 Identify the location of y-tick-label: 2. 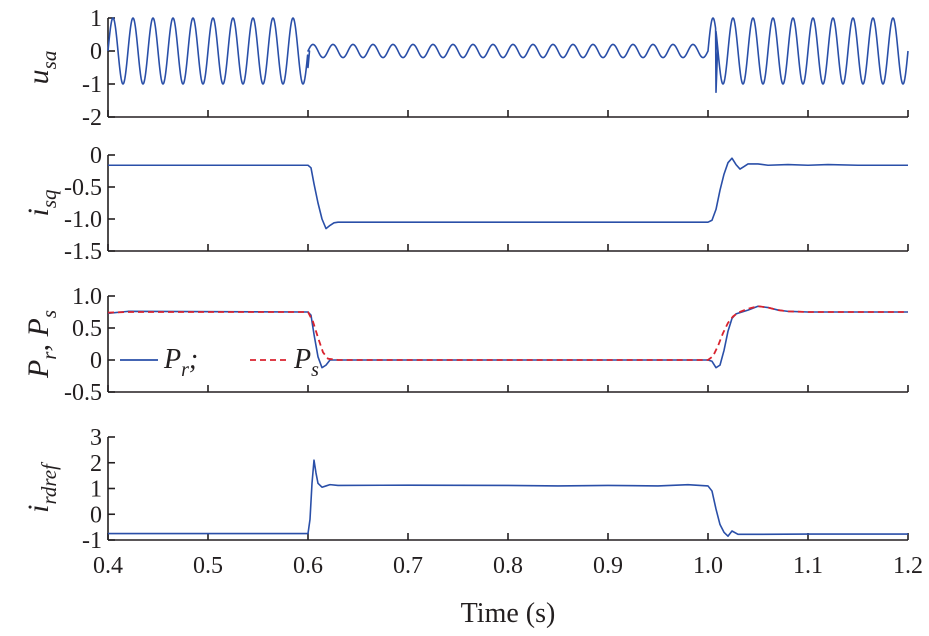
(96, 464).